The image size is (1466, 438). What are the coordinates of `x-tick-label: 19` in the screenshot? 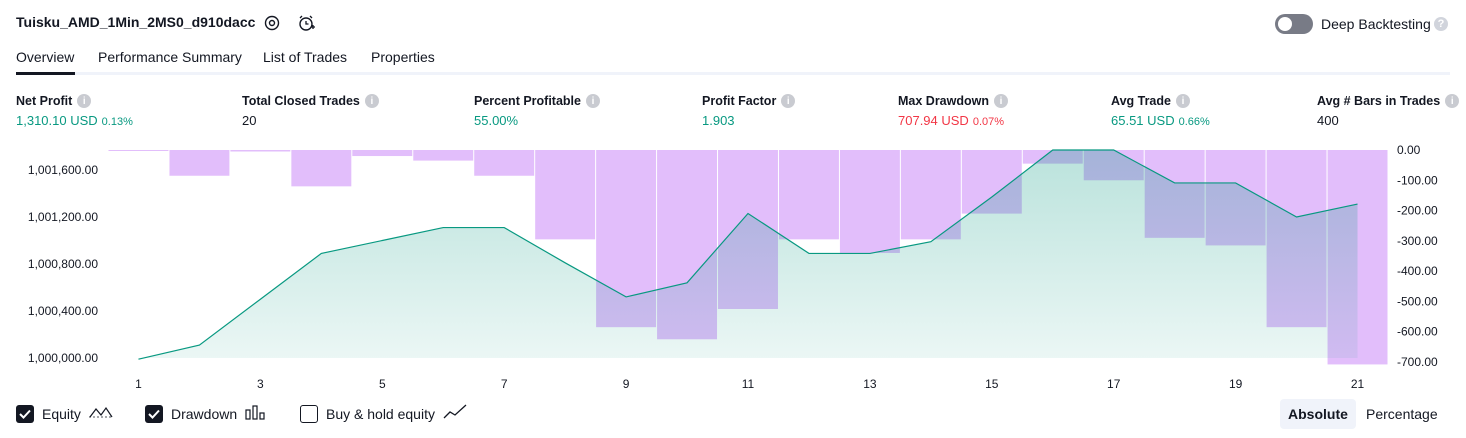 It's located at (1236, 384).